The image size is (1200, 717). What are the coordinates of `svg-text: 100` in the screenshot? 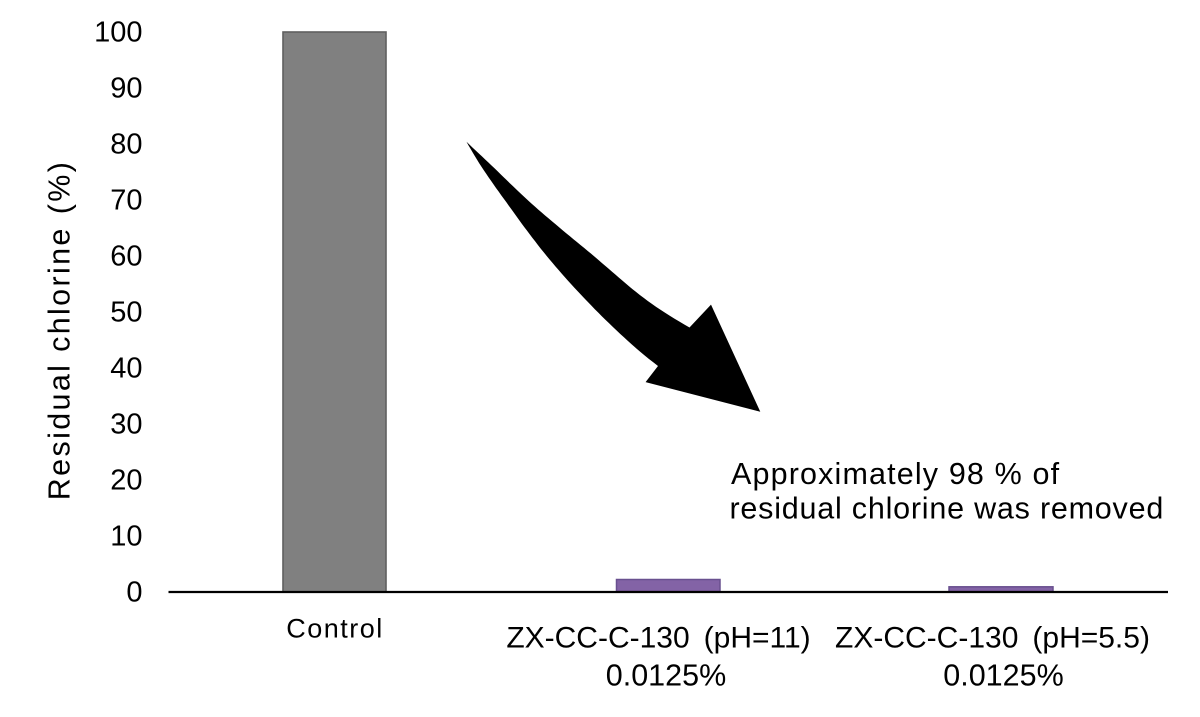 It's located at (118, 32).